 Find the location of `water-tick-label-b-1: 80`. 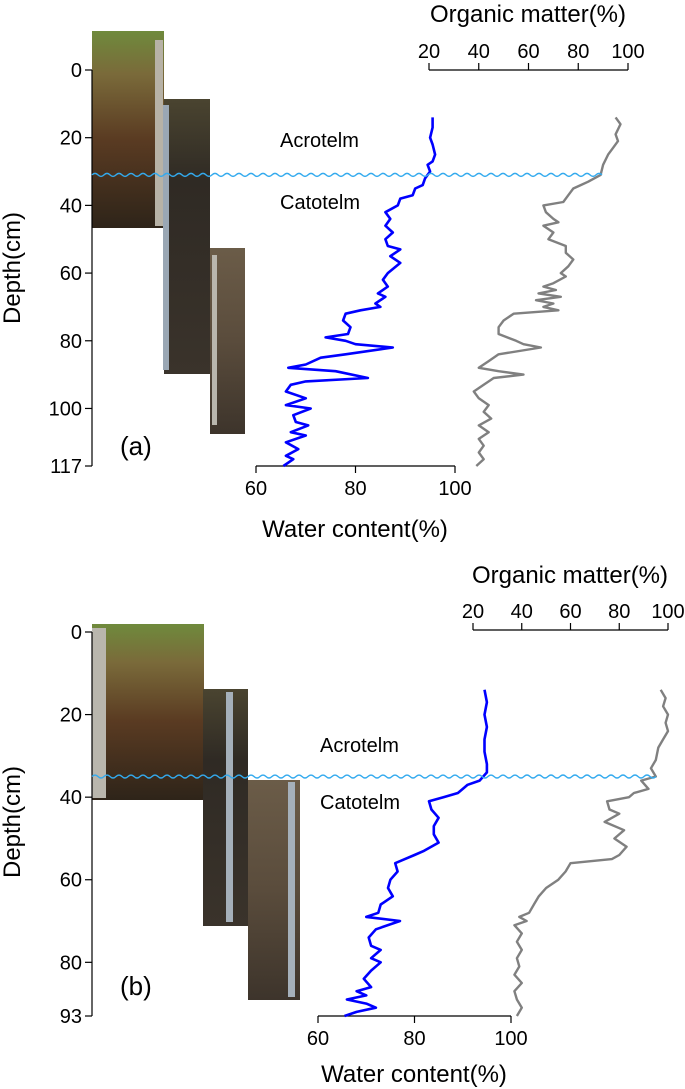

water-tick-label-b-1: 80 is located at coordinates (414, 1039).